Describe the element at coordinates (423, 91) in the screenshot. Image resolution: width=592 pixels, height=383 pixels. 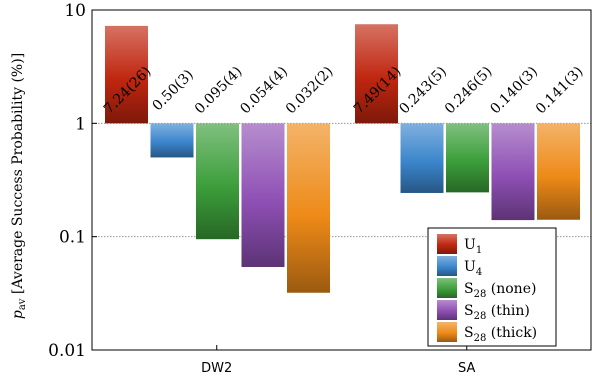
I see `data-label: 0.243(5)` at that location.